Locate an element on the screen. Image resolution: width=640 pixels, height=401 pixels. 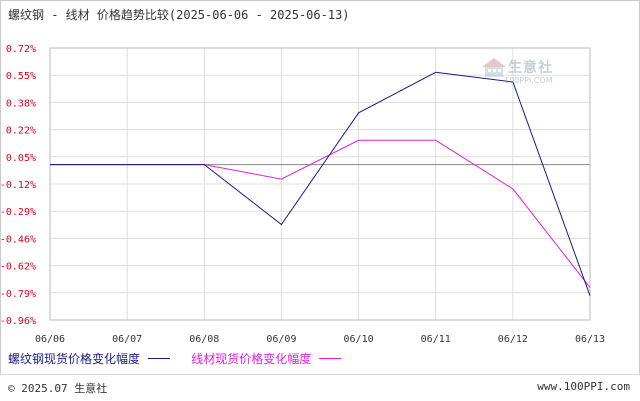
x-tick-label: 06/06 is located at coordinates (50, 339).